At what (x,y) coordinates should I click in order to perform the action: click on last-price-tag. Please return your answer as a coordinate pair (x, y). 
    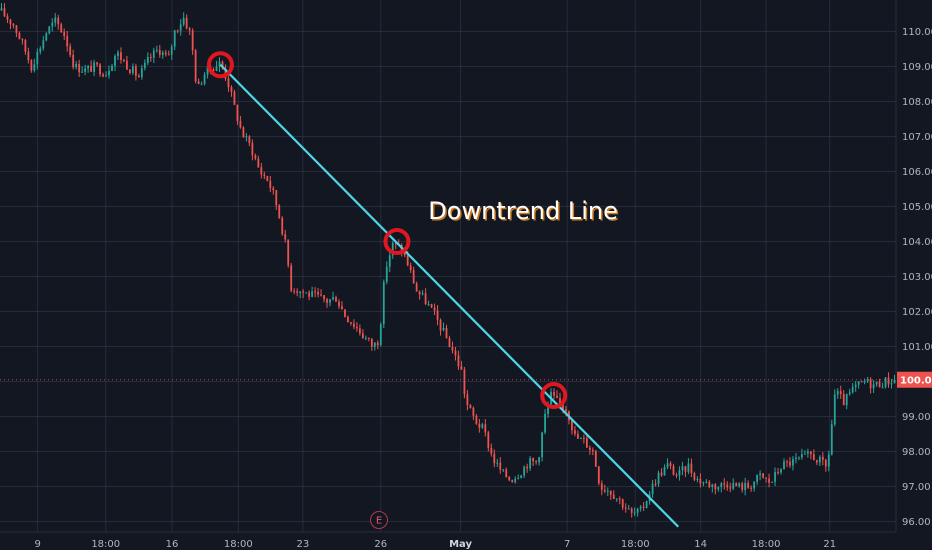
    Looking at the image, I should click on (914, 379).